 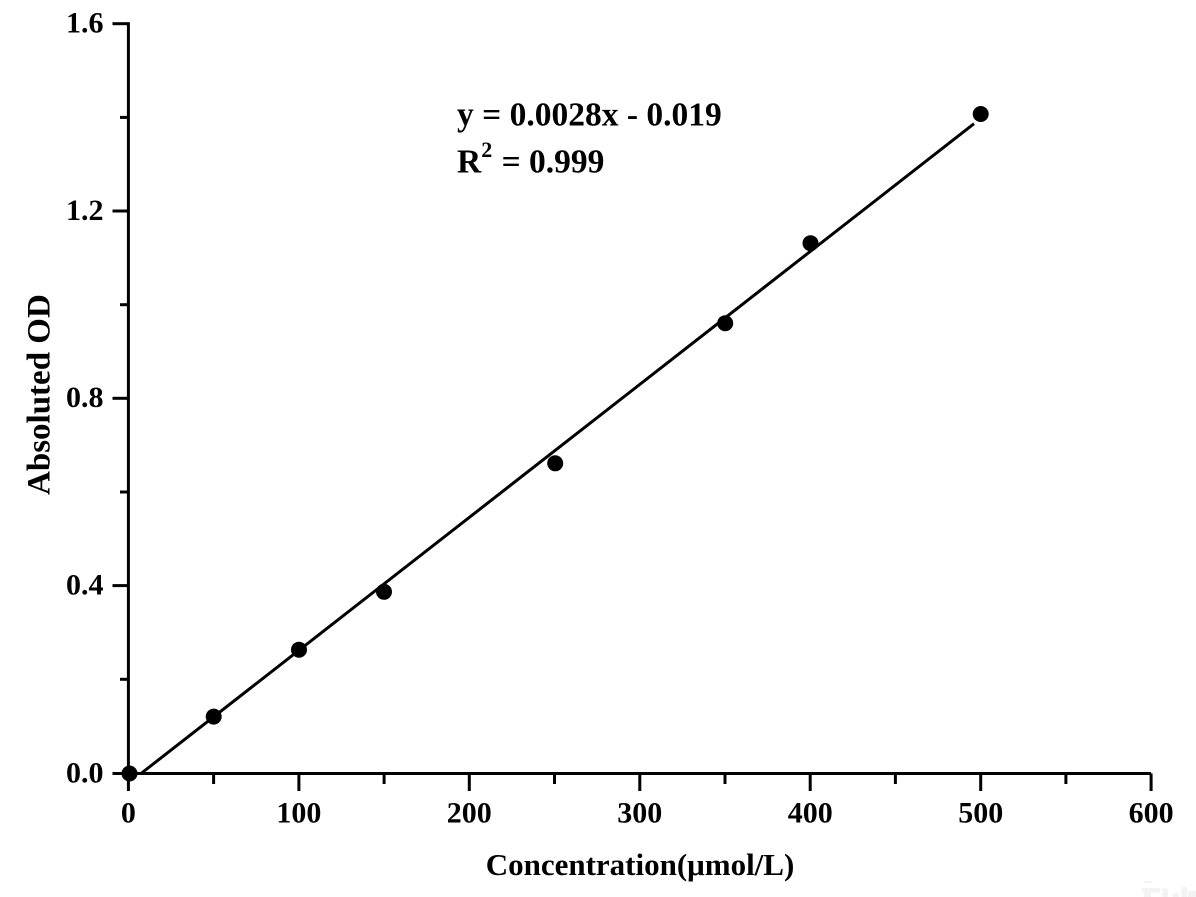 I want to click on svg-text: 500, so click(x=980, y=813).